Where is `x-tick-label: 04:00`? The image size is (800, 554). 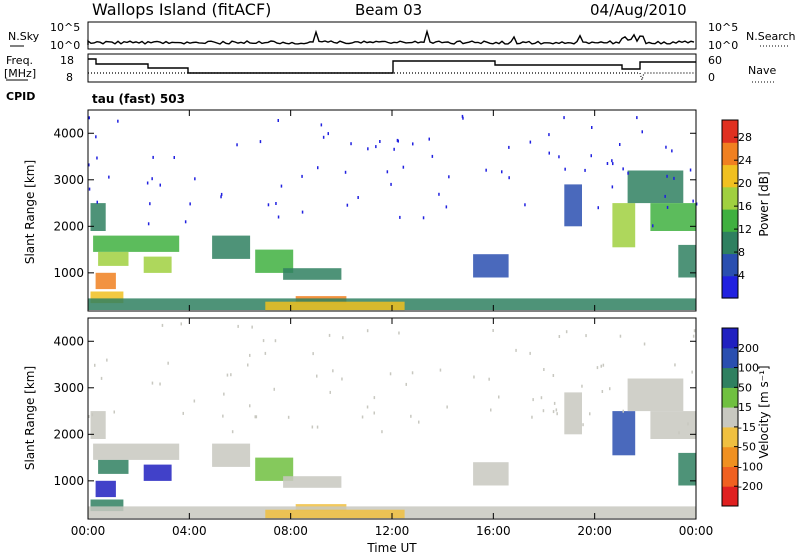
x-tick-label: 04:00 is located at coordinates (189, 531).